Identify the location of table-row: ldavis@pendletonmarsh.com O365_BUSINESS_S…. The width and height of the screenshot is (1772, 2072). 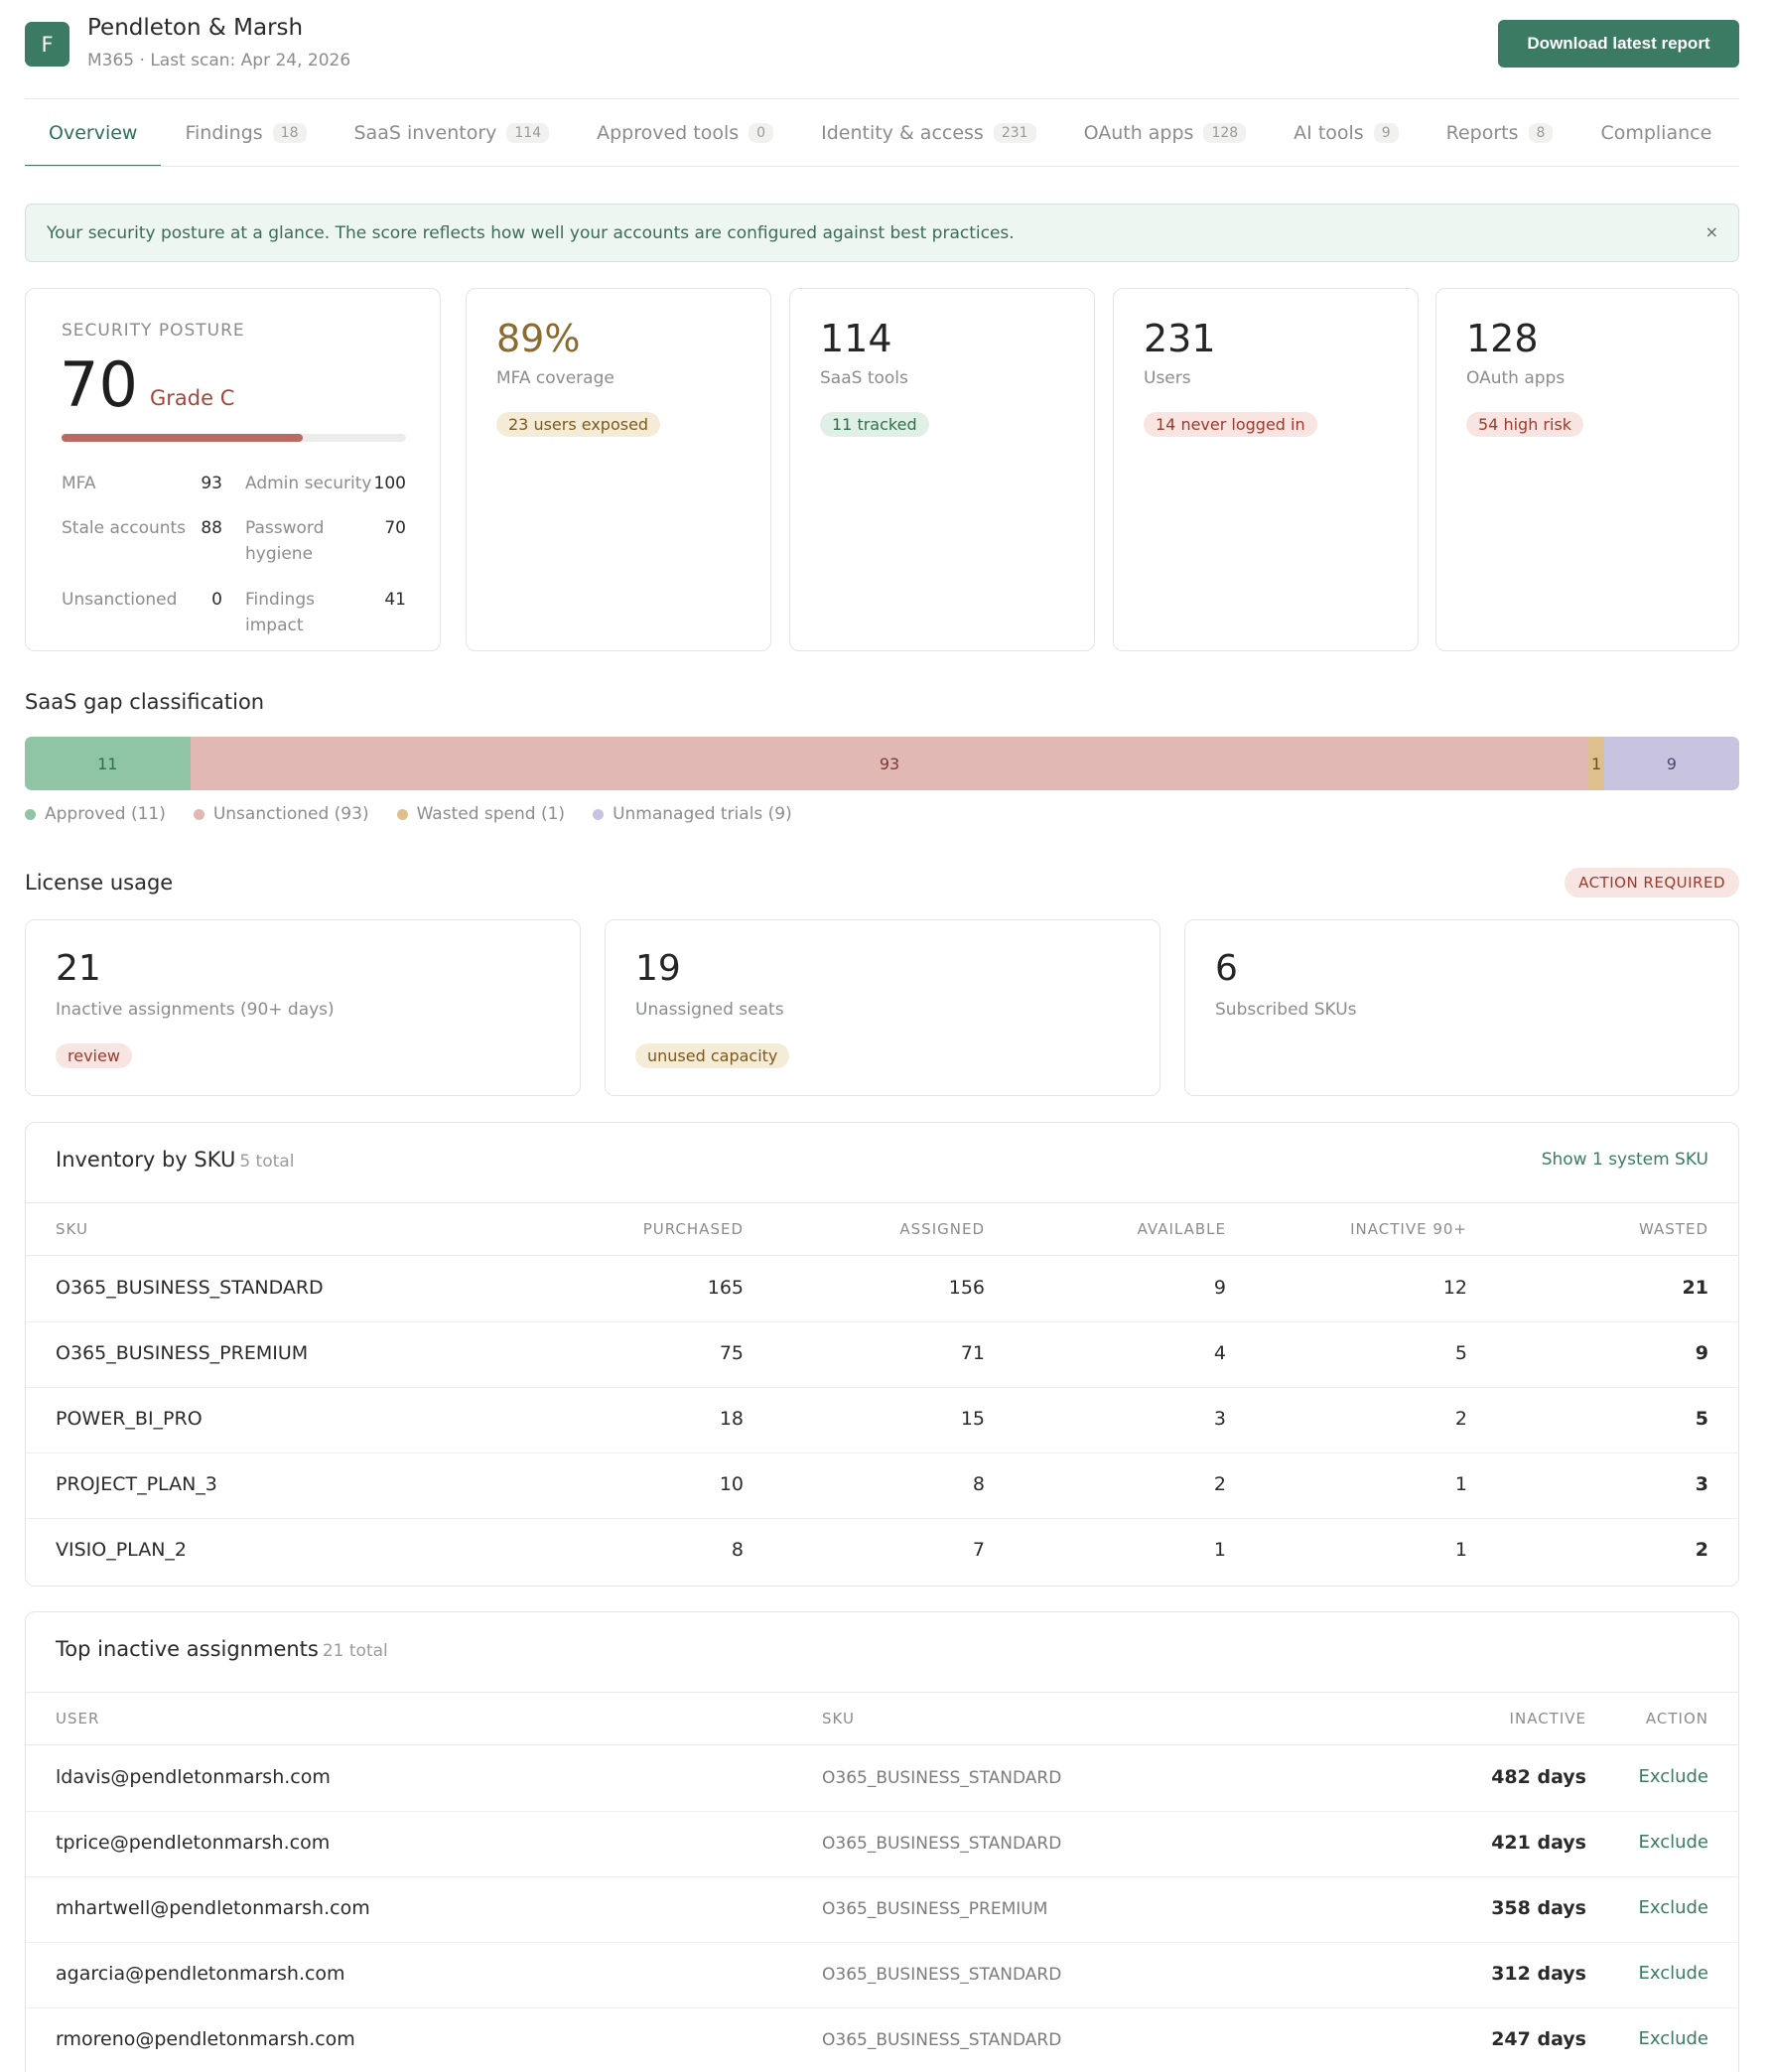
(882, 1779).